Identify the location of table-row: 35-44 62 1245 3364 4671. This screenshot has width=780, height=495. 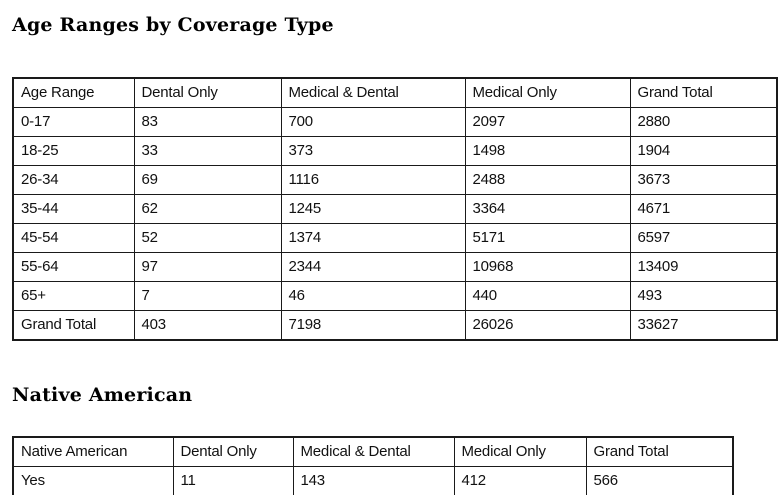
(395, 209).